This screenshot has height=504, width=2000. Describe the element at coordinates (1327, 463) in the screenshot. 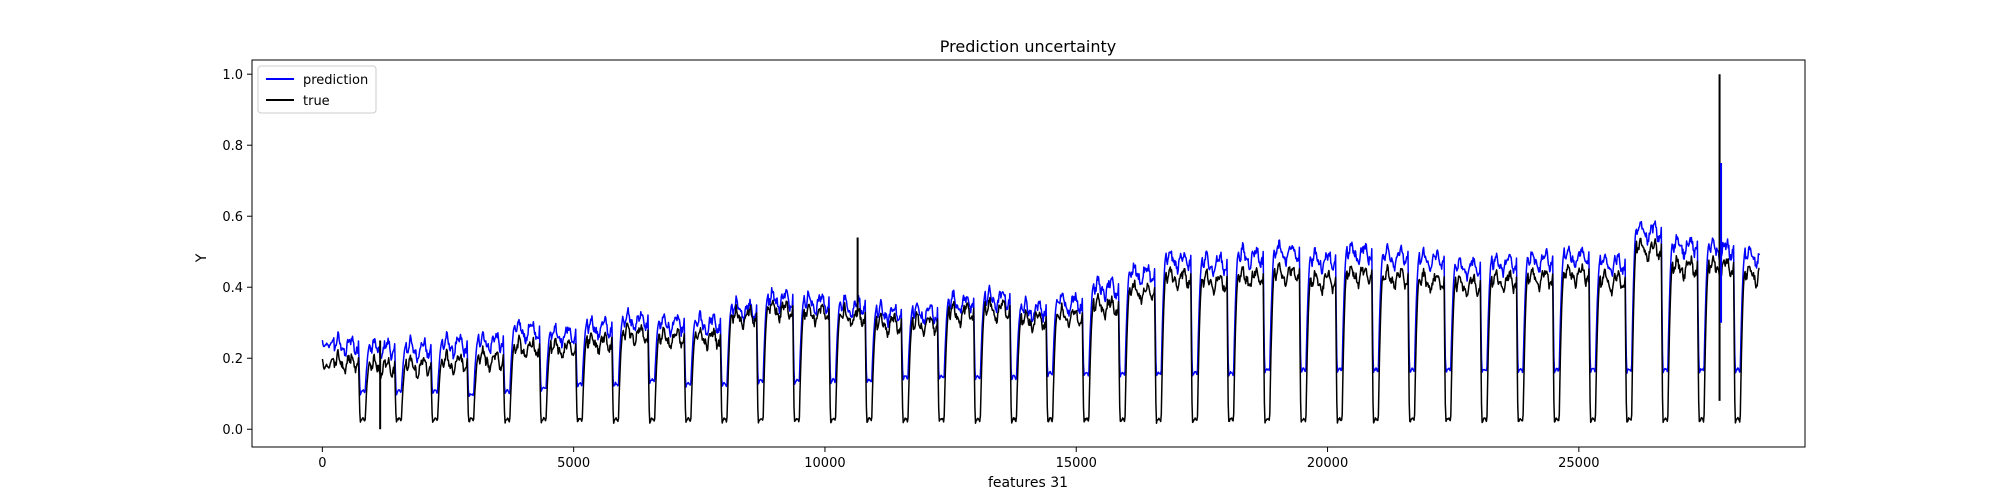

I see `x-tick-label: 20000` at that location.